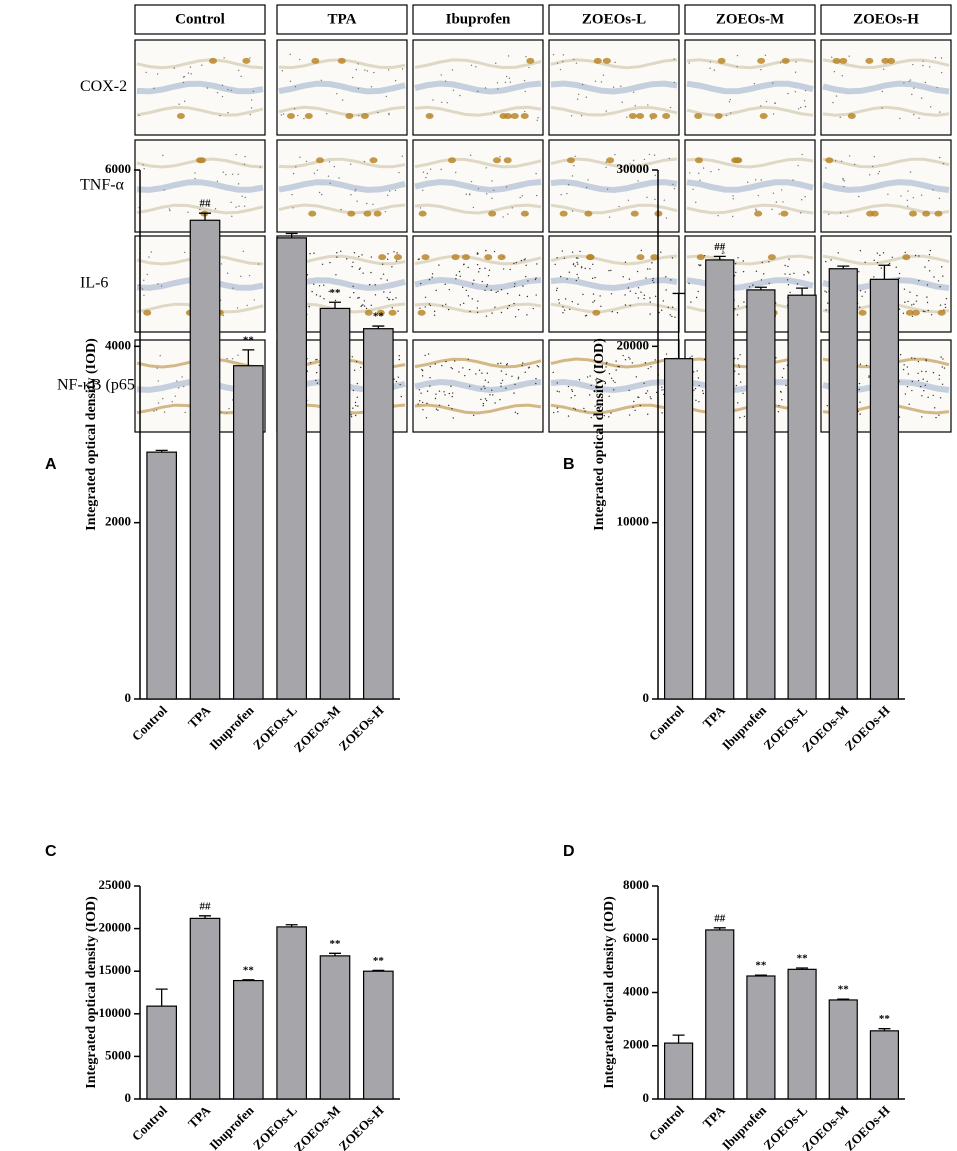 Image resolution: width=957 pixels, height=1151 pixels. I want to click on x-tick-label: Ibuprofen, so click(744, 727).